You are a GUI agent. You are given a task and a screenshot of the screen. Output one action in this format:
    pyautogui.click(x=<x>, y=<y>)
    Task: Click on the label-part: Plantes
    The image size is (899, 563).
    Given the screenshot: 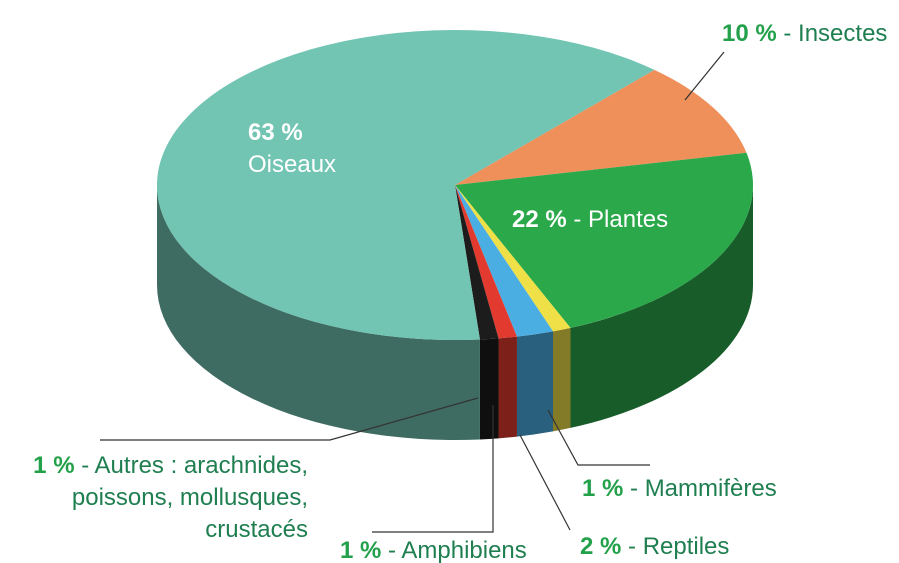 What is the action you would take?
    pyautogui.click(x=628, y=219)
    